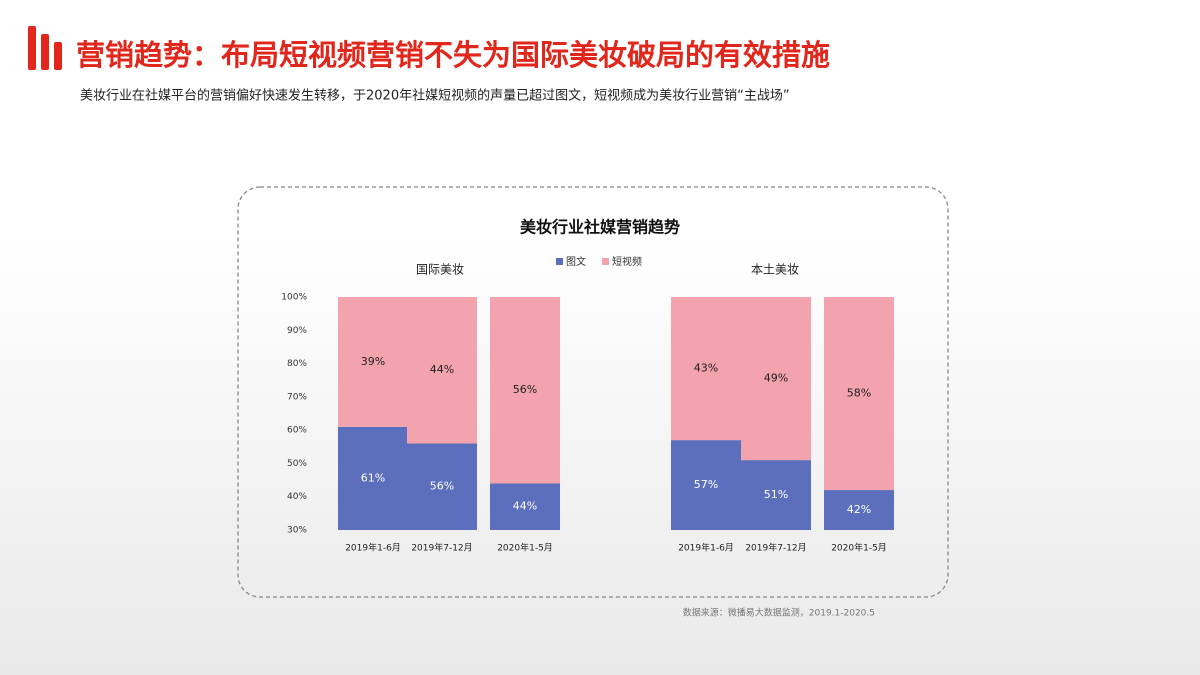 This screenshot has height=675, width=1200. I want to click on y-tick-label: 30%, so click(297, 531).